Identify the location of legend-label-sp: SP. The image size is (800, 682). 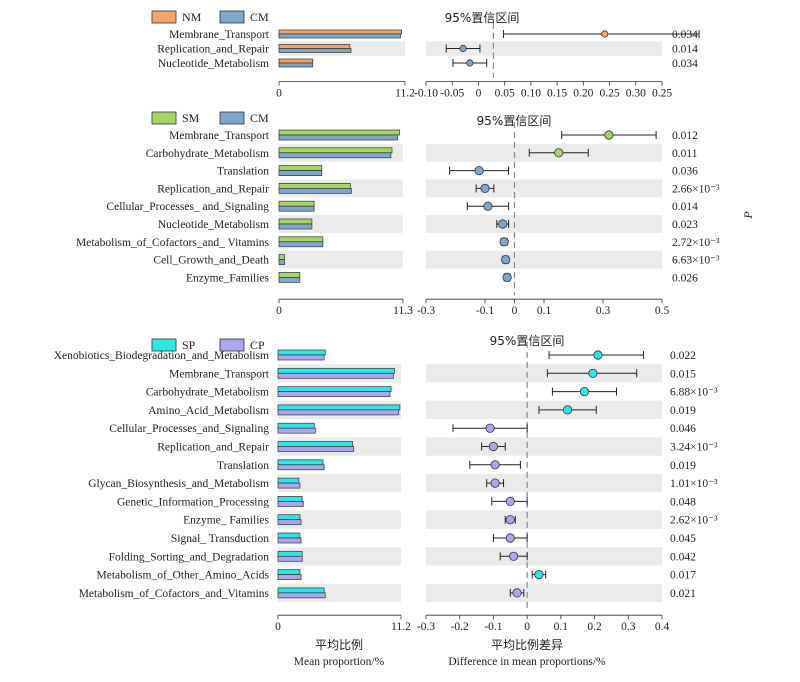
(189, 345).